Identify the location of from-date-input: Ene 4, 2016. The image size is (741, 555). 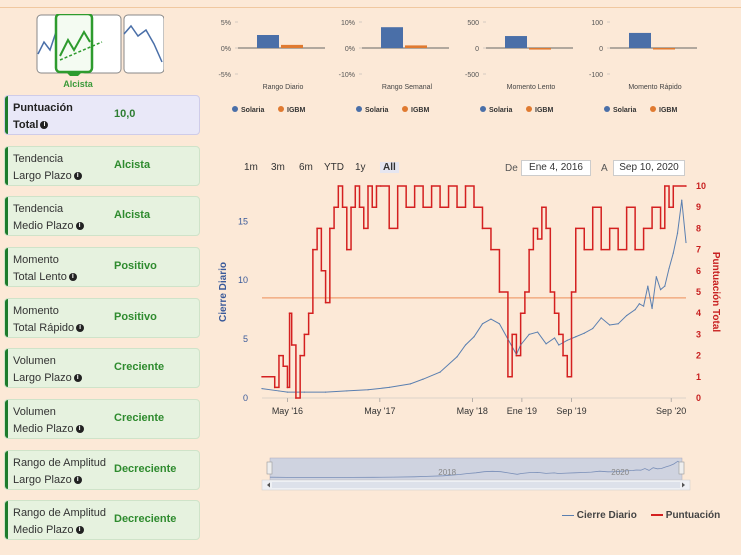
(556, 168).